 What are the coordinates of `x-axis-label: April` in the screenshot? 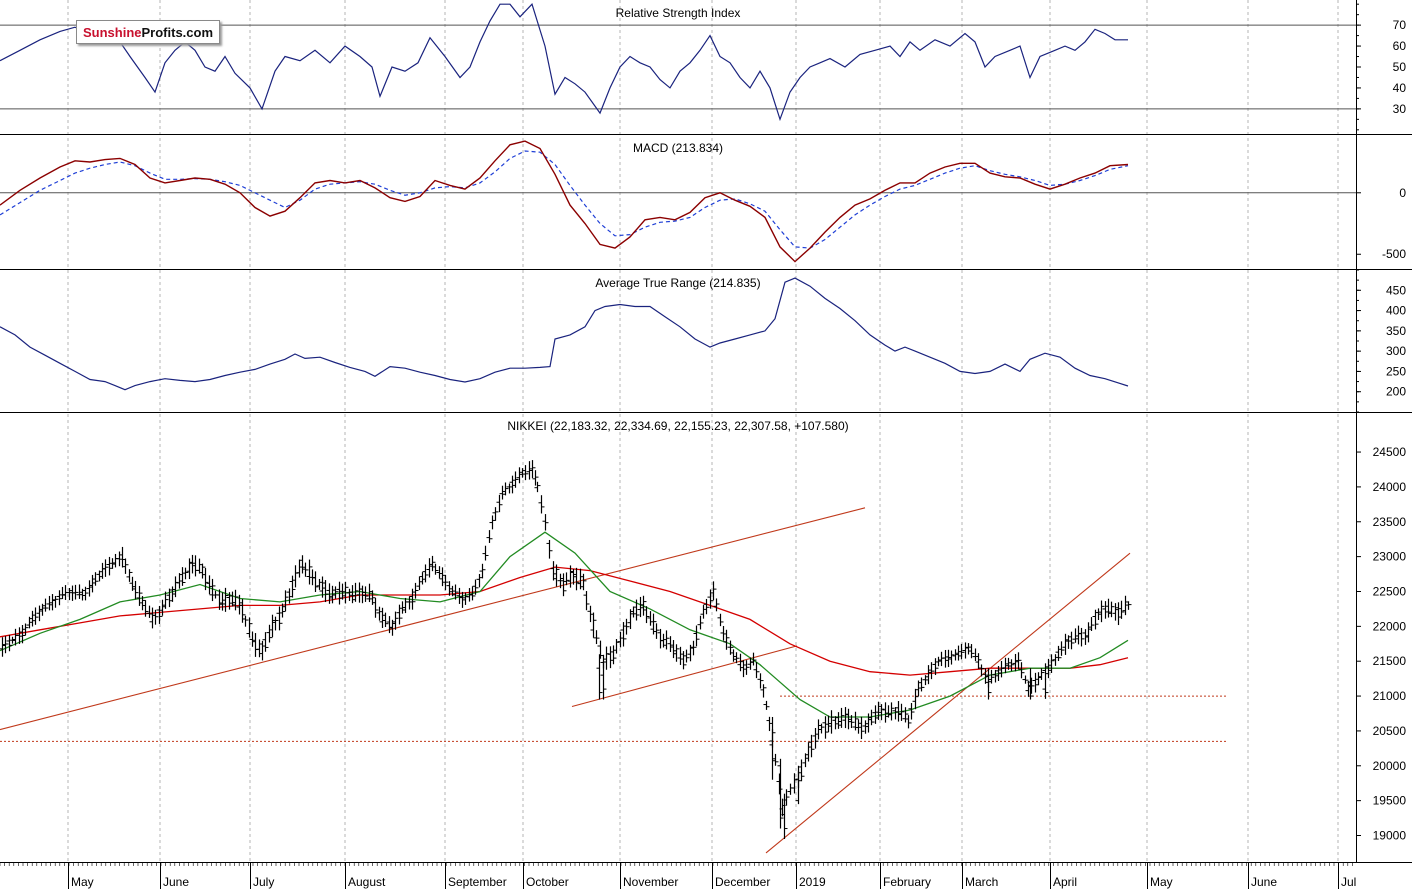 It's located at (1065, 882).